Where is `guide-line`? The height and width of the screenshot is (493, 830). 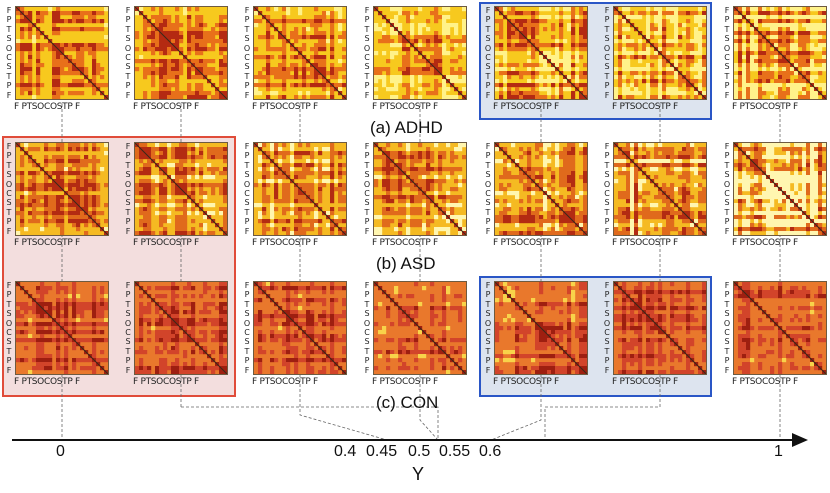 guide-line is located at coordinates (310, 423).